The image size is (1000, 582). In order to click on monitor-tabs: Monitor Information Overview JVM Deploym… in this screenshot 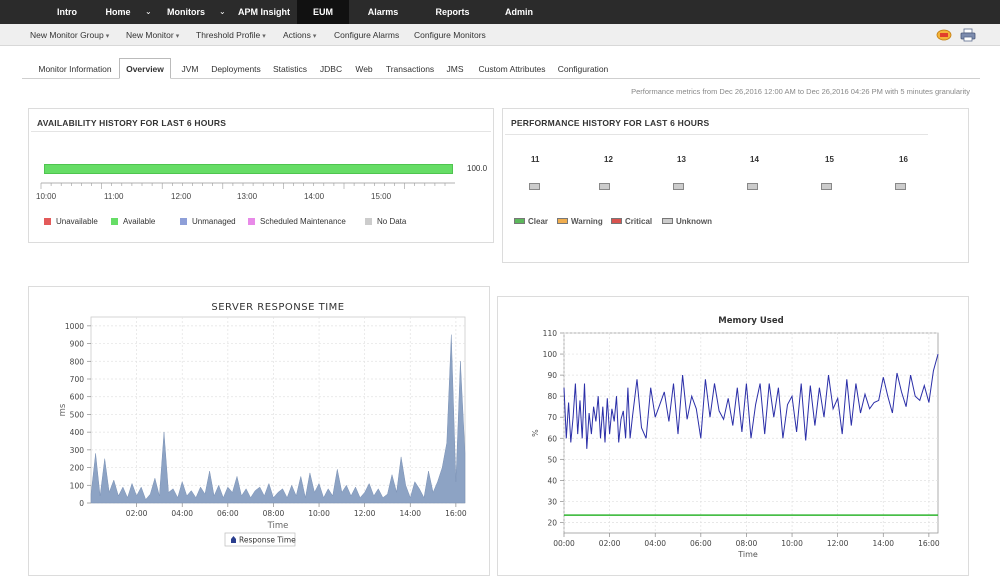, I will do `click(501, 68)`.